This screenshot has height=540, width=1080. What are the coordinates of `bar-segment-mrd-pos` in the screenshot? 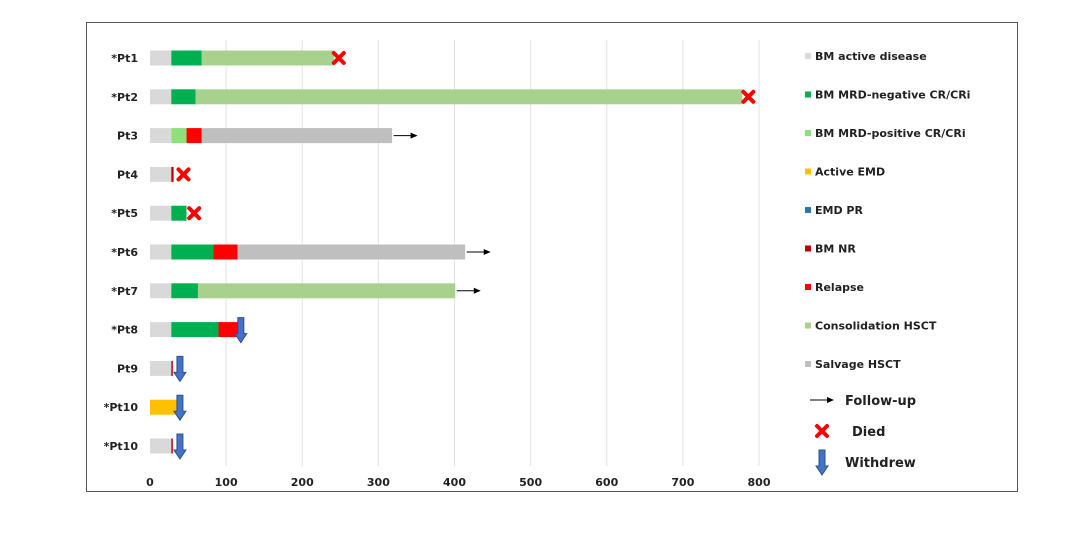 It's located at (179, 136).